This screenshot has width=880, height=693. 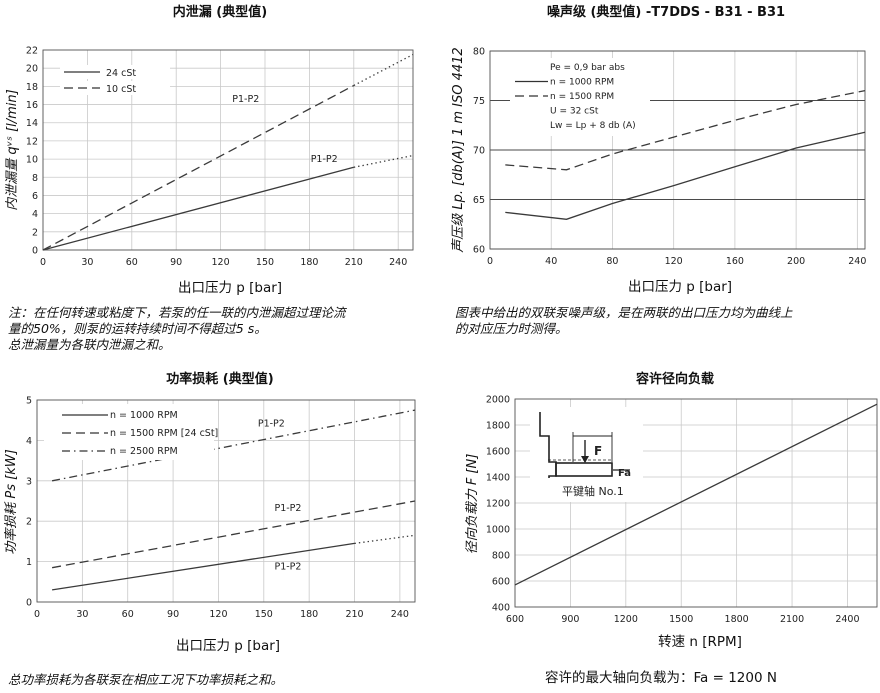 What do you see at coordinates (551, 261) in the screenshot?
I see `x-tick-label: 40` at bounding box center [551, 261].